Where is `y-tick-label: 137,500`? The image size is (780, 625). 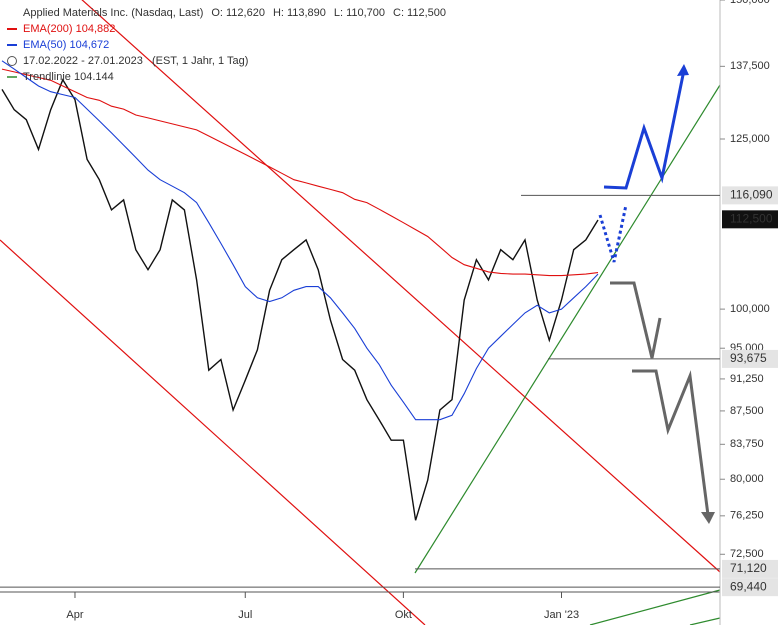
y-tick-label: 137,500 is located at coordinates (750, 66).